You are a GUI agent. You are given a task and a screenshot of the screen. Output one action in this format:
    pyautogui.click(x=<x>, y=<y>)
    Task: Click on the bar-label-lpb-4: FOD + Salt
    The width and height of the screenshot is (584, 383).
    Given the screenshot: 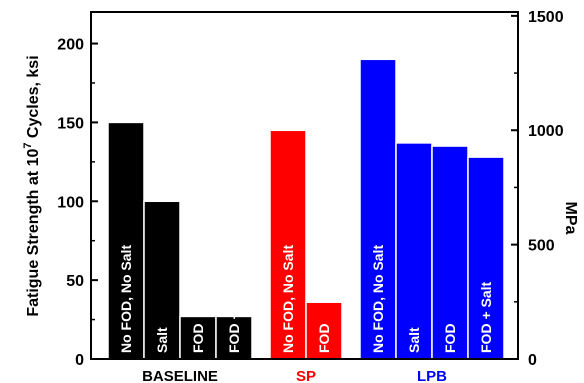 What is the action you would take?
    pyautogui.click(x=486, y=317)
    